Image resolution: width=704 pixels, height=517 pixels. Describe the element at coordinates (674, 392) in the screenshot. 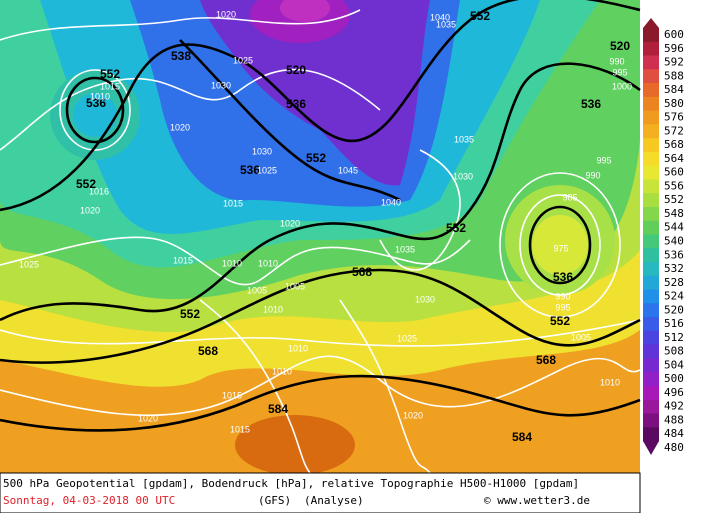

I see `colorbar-label: 496` at that location.